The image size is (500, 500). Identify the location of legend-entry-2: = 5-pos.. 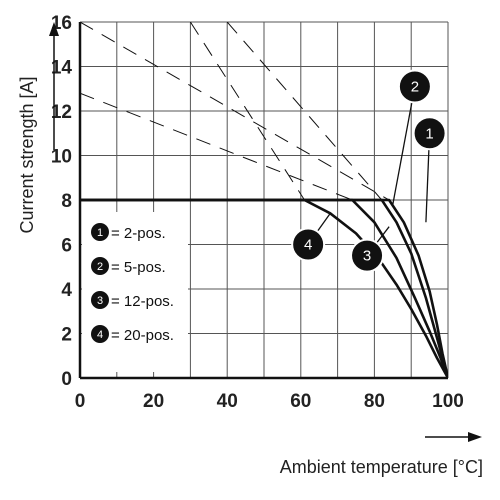
(138, 267).